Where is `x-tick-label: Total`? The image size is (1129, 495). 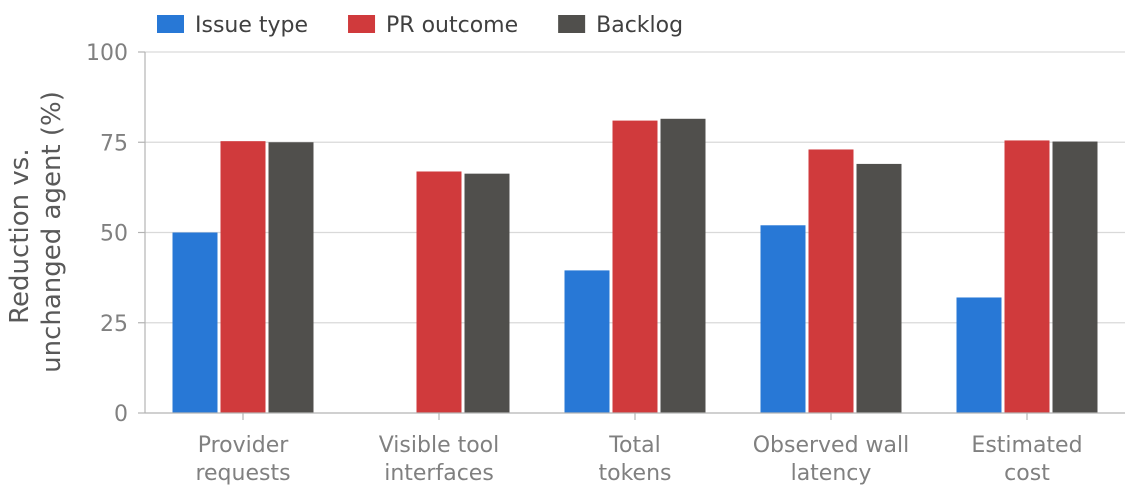
x-tick-label: Total is located at coordinates (634, 445).